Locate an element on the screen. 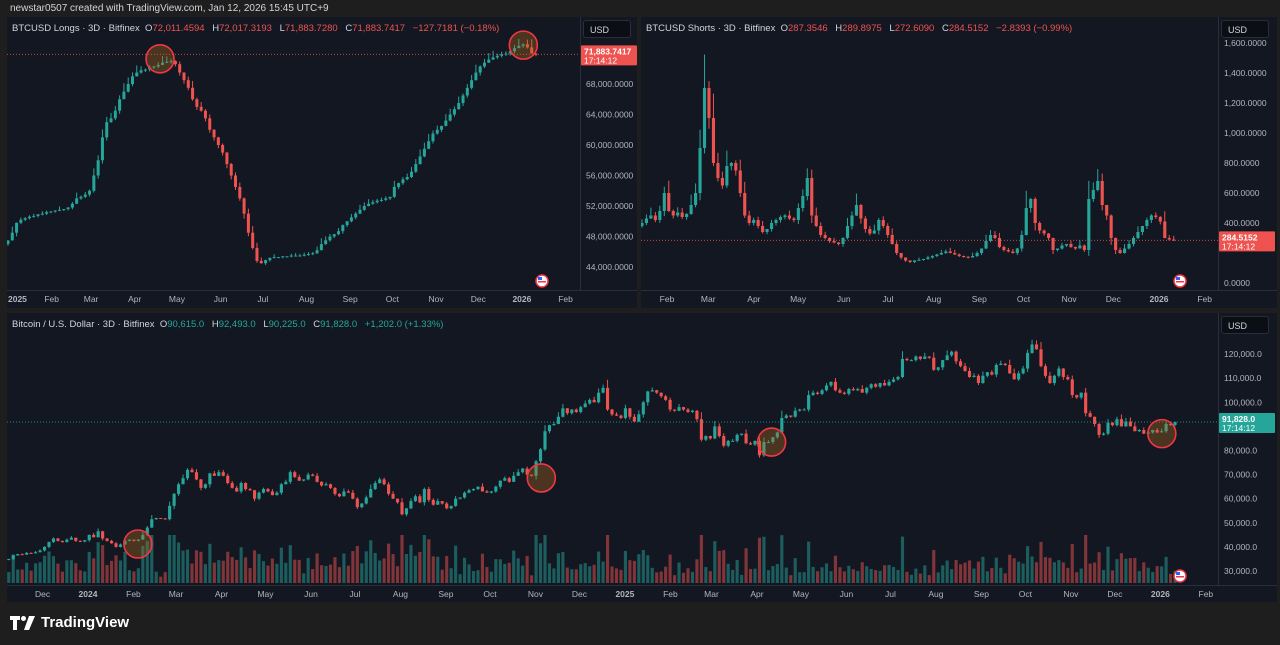  time-axis-tick: Dec is located at coordinates (1114, 299).